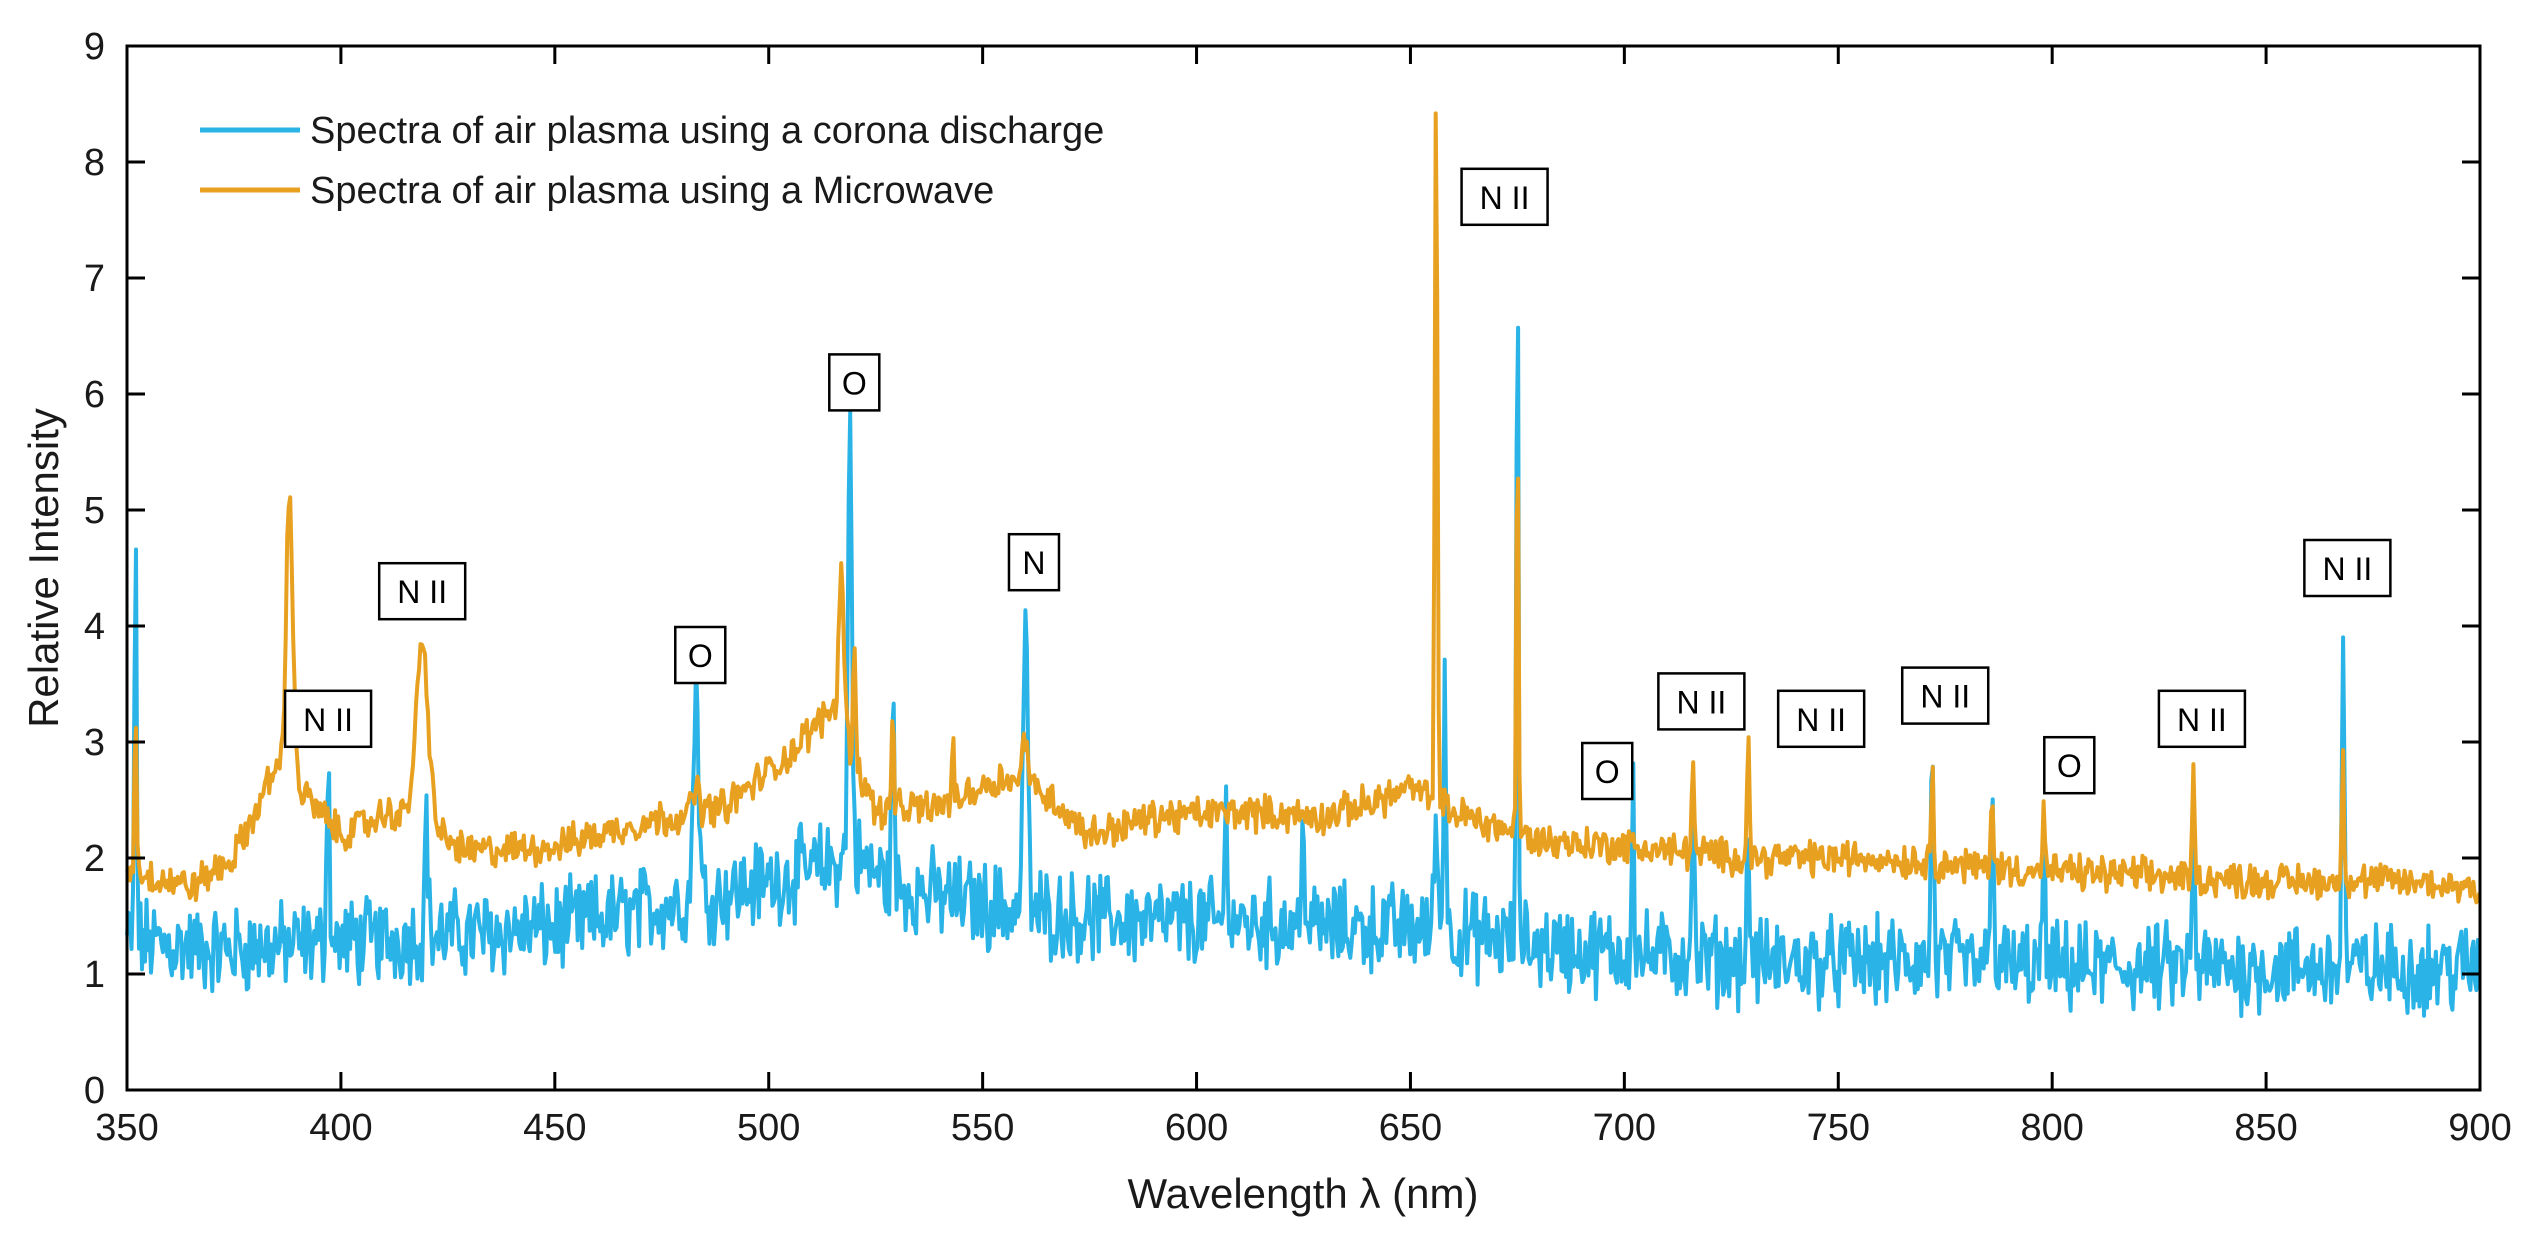 The width and height of the screenshot is (2528, 1249). Describe the element at coordinates (94, 163) in the screenshot. I see `y-tick-label: 8` at that location.